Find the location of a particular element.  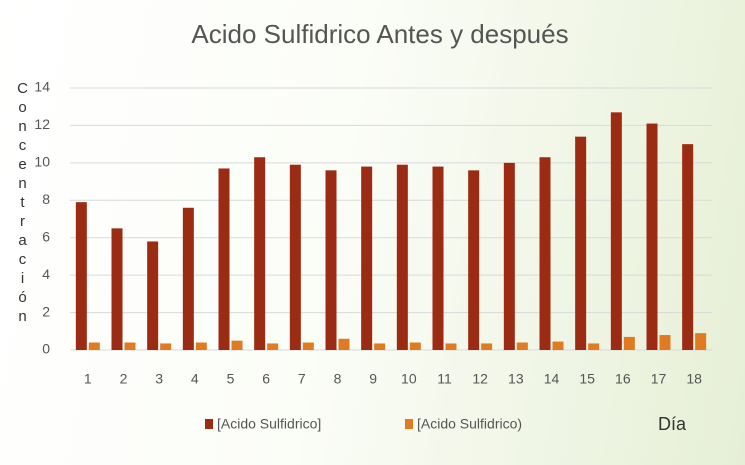

y-tick-label: 8 is located at coordinates (46, 199).